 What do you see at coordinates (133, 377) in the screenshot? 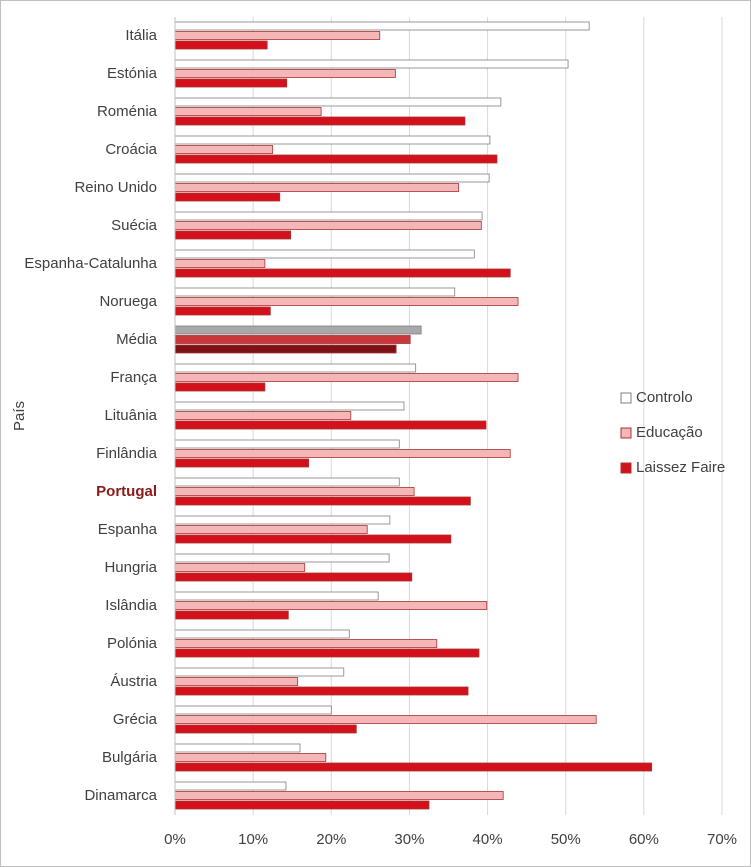
I see `y-tick-label: França` at bounding box center [133, 377].